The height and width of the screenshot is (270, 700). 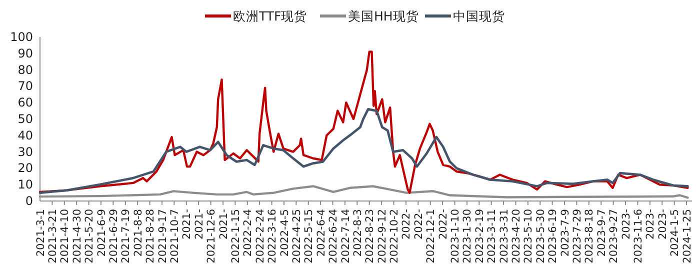 I want to click on x-tick-label: 2022-8-3, so click(x=358, y=233).